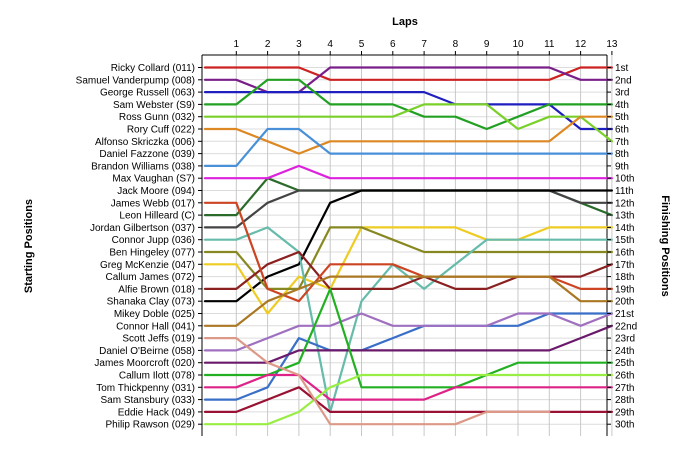  Describe the element at coordinates (624, 314) in the screenshot. I see `finishing-position-label: 21st` at that location.